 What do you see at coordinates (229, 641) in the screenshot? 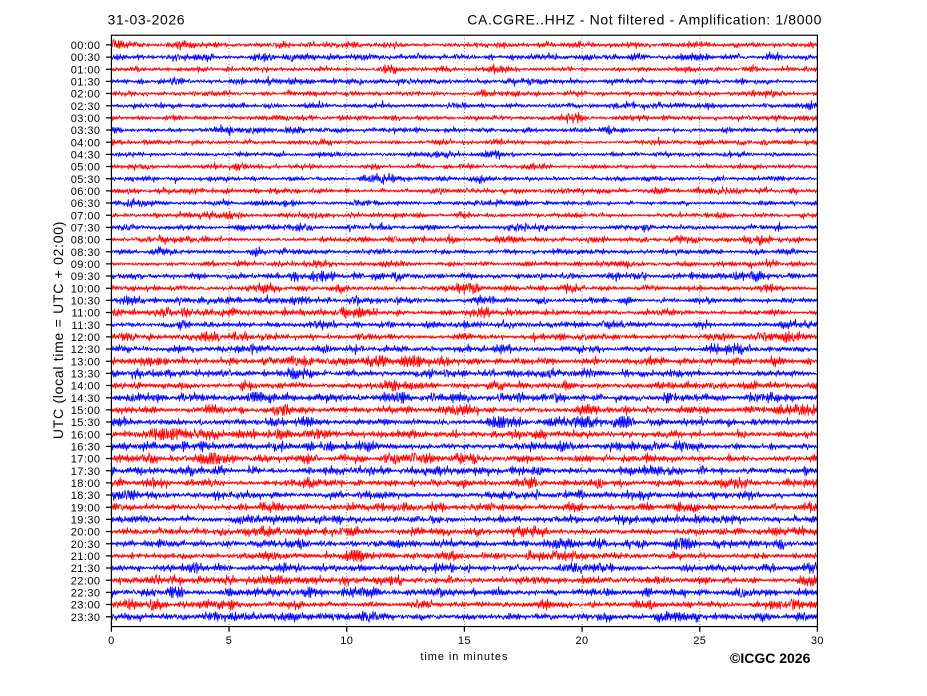
I see `svg-text: 5` at bounding box center [229, 641].